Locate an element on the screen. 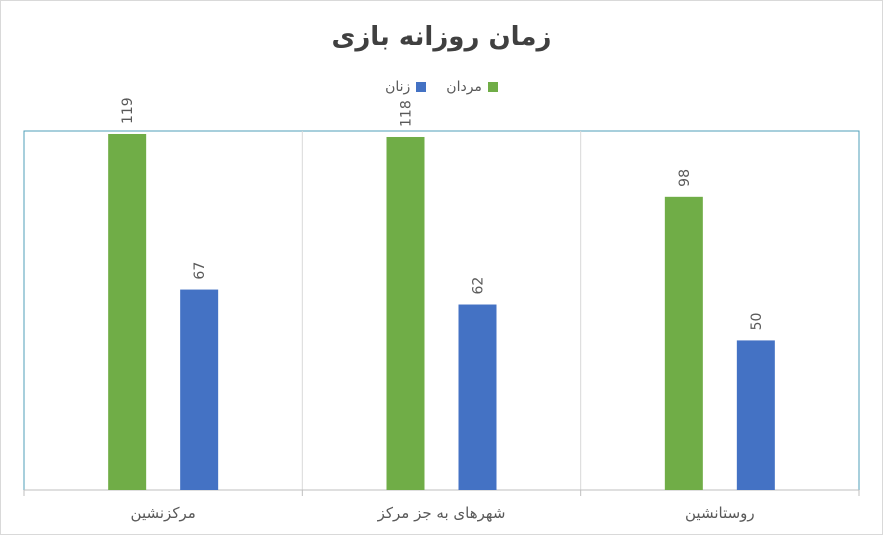 This screenshot has height=535, width=883. legend-item-men: مردان is located at coordinates (472, 87).